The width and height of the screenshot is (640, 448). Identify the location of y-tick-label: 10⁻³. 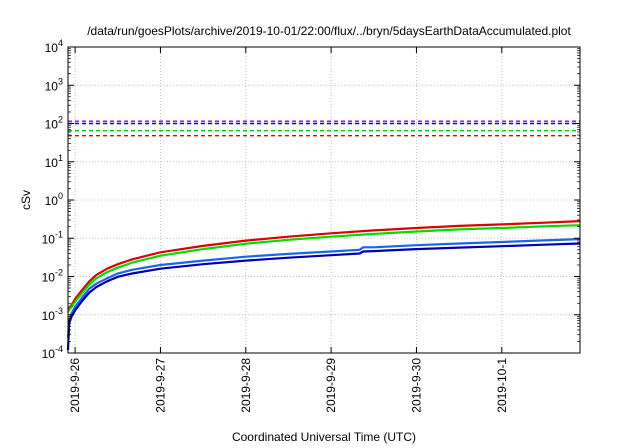
(52, 314).